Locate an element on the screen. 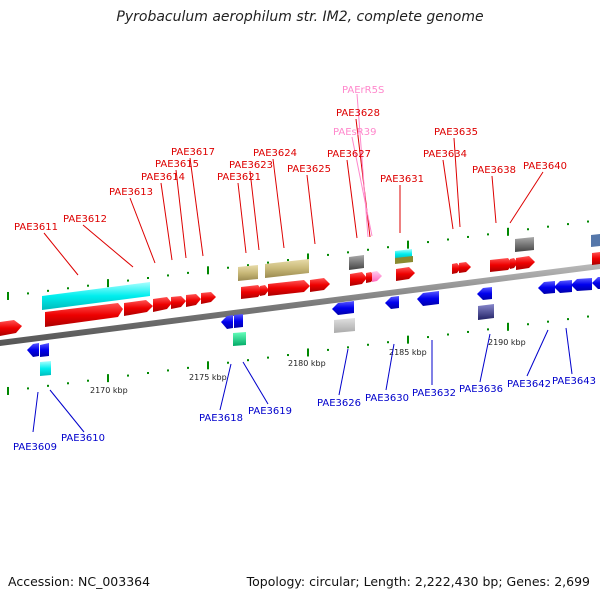  gene-label-forward: PAE3631 is located at coordinates (402, 179).